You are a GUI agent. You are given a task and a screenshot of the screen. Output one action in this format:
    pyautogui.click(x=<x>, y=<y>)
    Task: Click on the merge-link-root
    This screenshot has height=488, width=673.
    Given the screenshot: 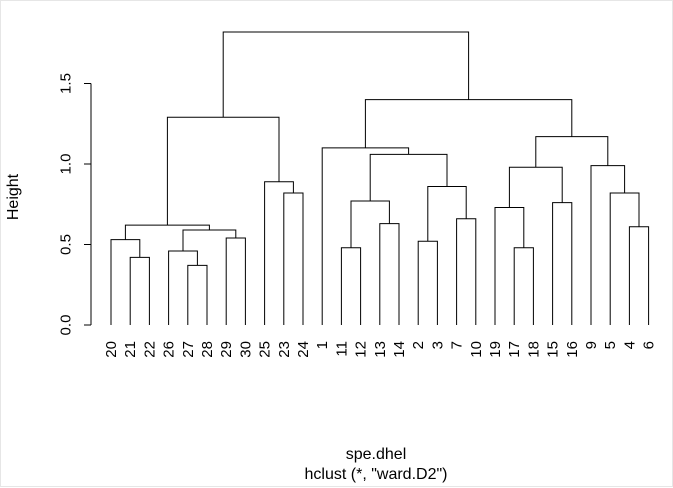 What is the action you would take?
    pyautogui.click(x=346, y=74)
    